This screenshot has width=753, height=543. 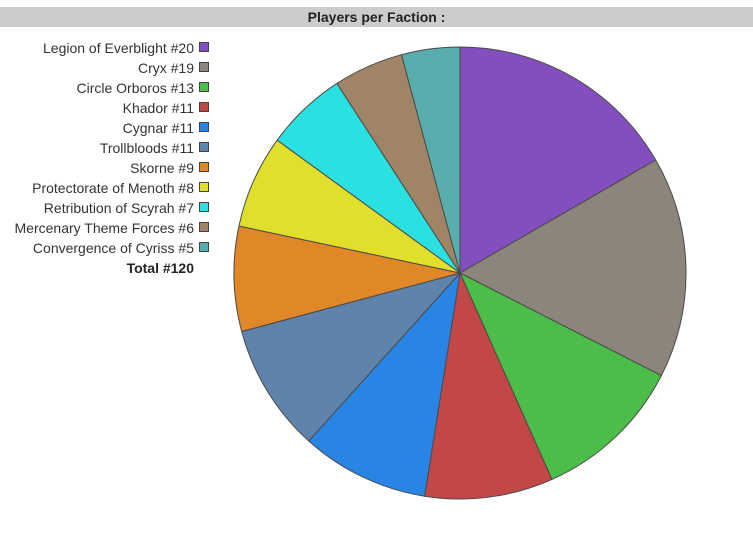 I want to click on legend-item-protectorate: Protectorate of Menoth #8, so click(x=106, y=188).